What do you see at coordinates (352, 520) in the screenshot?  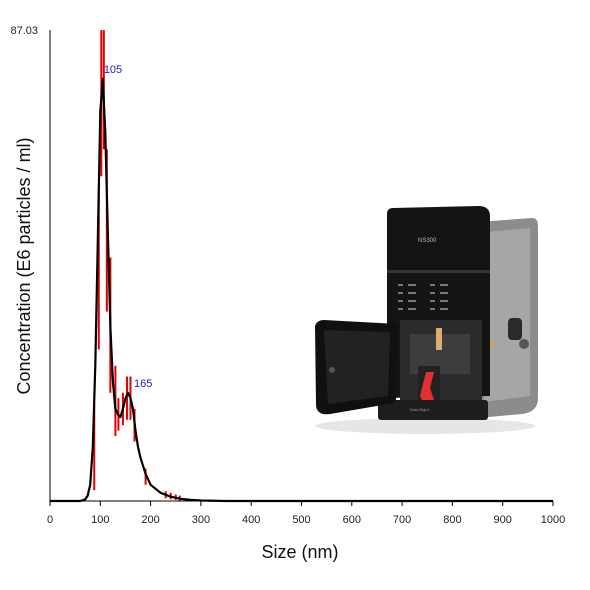 I see `x-tick-label: 600` at bounding box center [352, 520].